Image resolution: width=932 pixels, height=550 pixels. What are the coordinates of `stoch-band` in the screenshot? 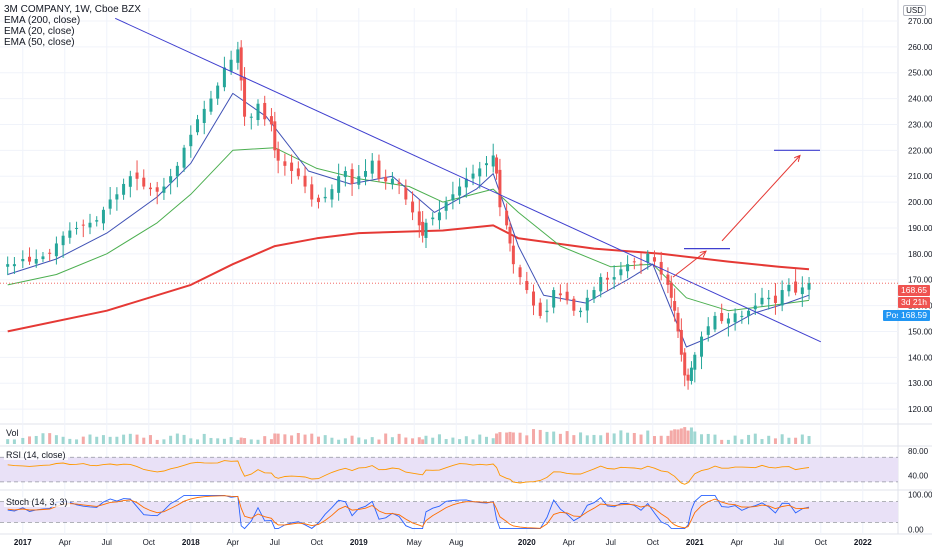 It's located at (449, 512).